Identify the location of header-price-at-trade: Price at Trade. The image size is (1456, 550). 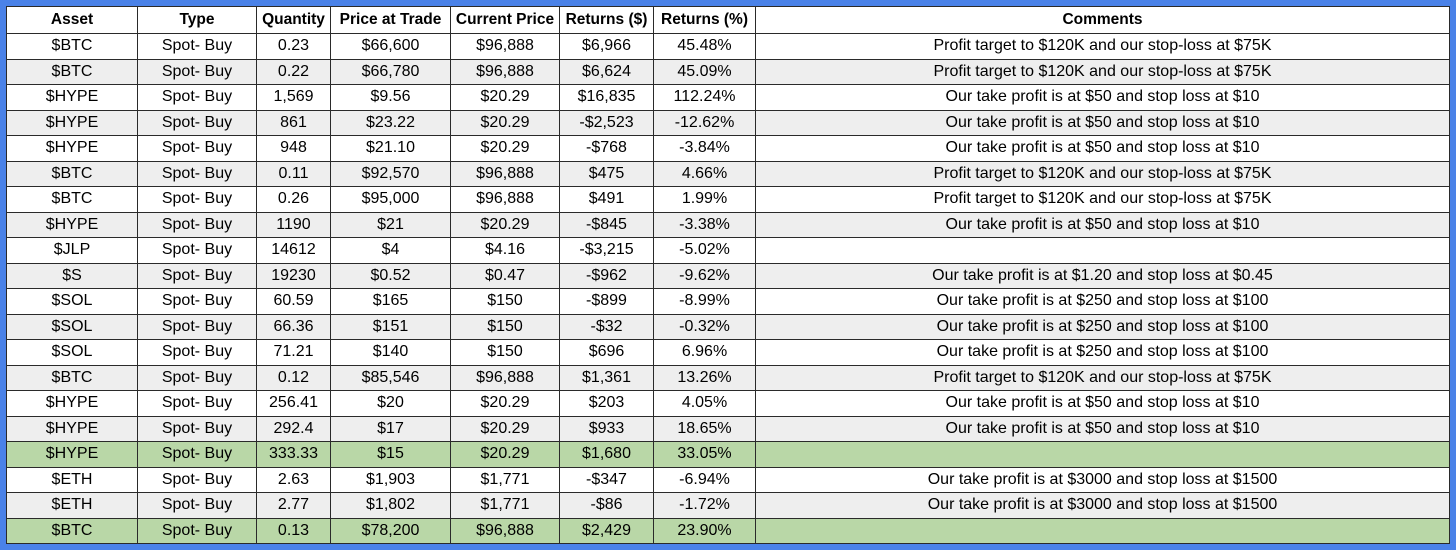
(390, 20).